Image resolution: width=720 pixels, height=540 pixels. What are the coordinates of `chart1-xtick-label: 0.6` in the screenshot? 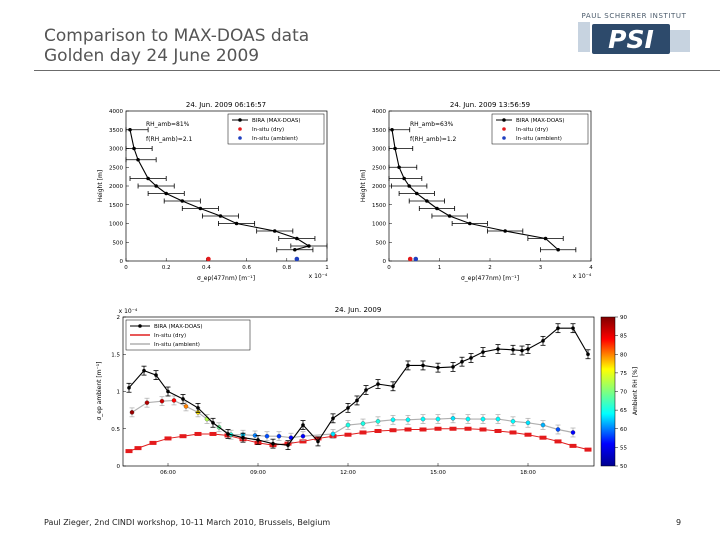 It's located at (246, 268).